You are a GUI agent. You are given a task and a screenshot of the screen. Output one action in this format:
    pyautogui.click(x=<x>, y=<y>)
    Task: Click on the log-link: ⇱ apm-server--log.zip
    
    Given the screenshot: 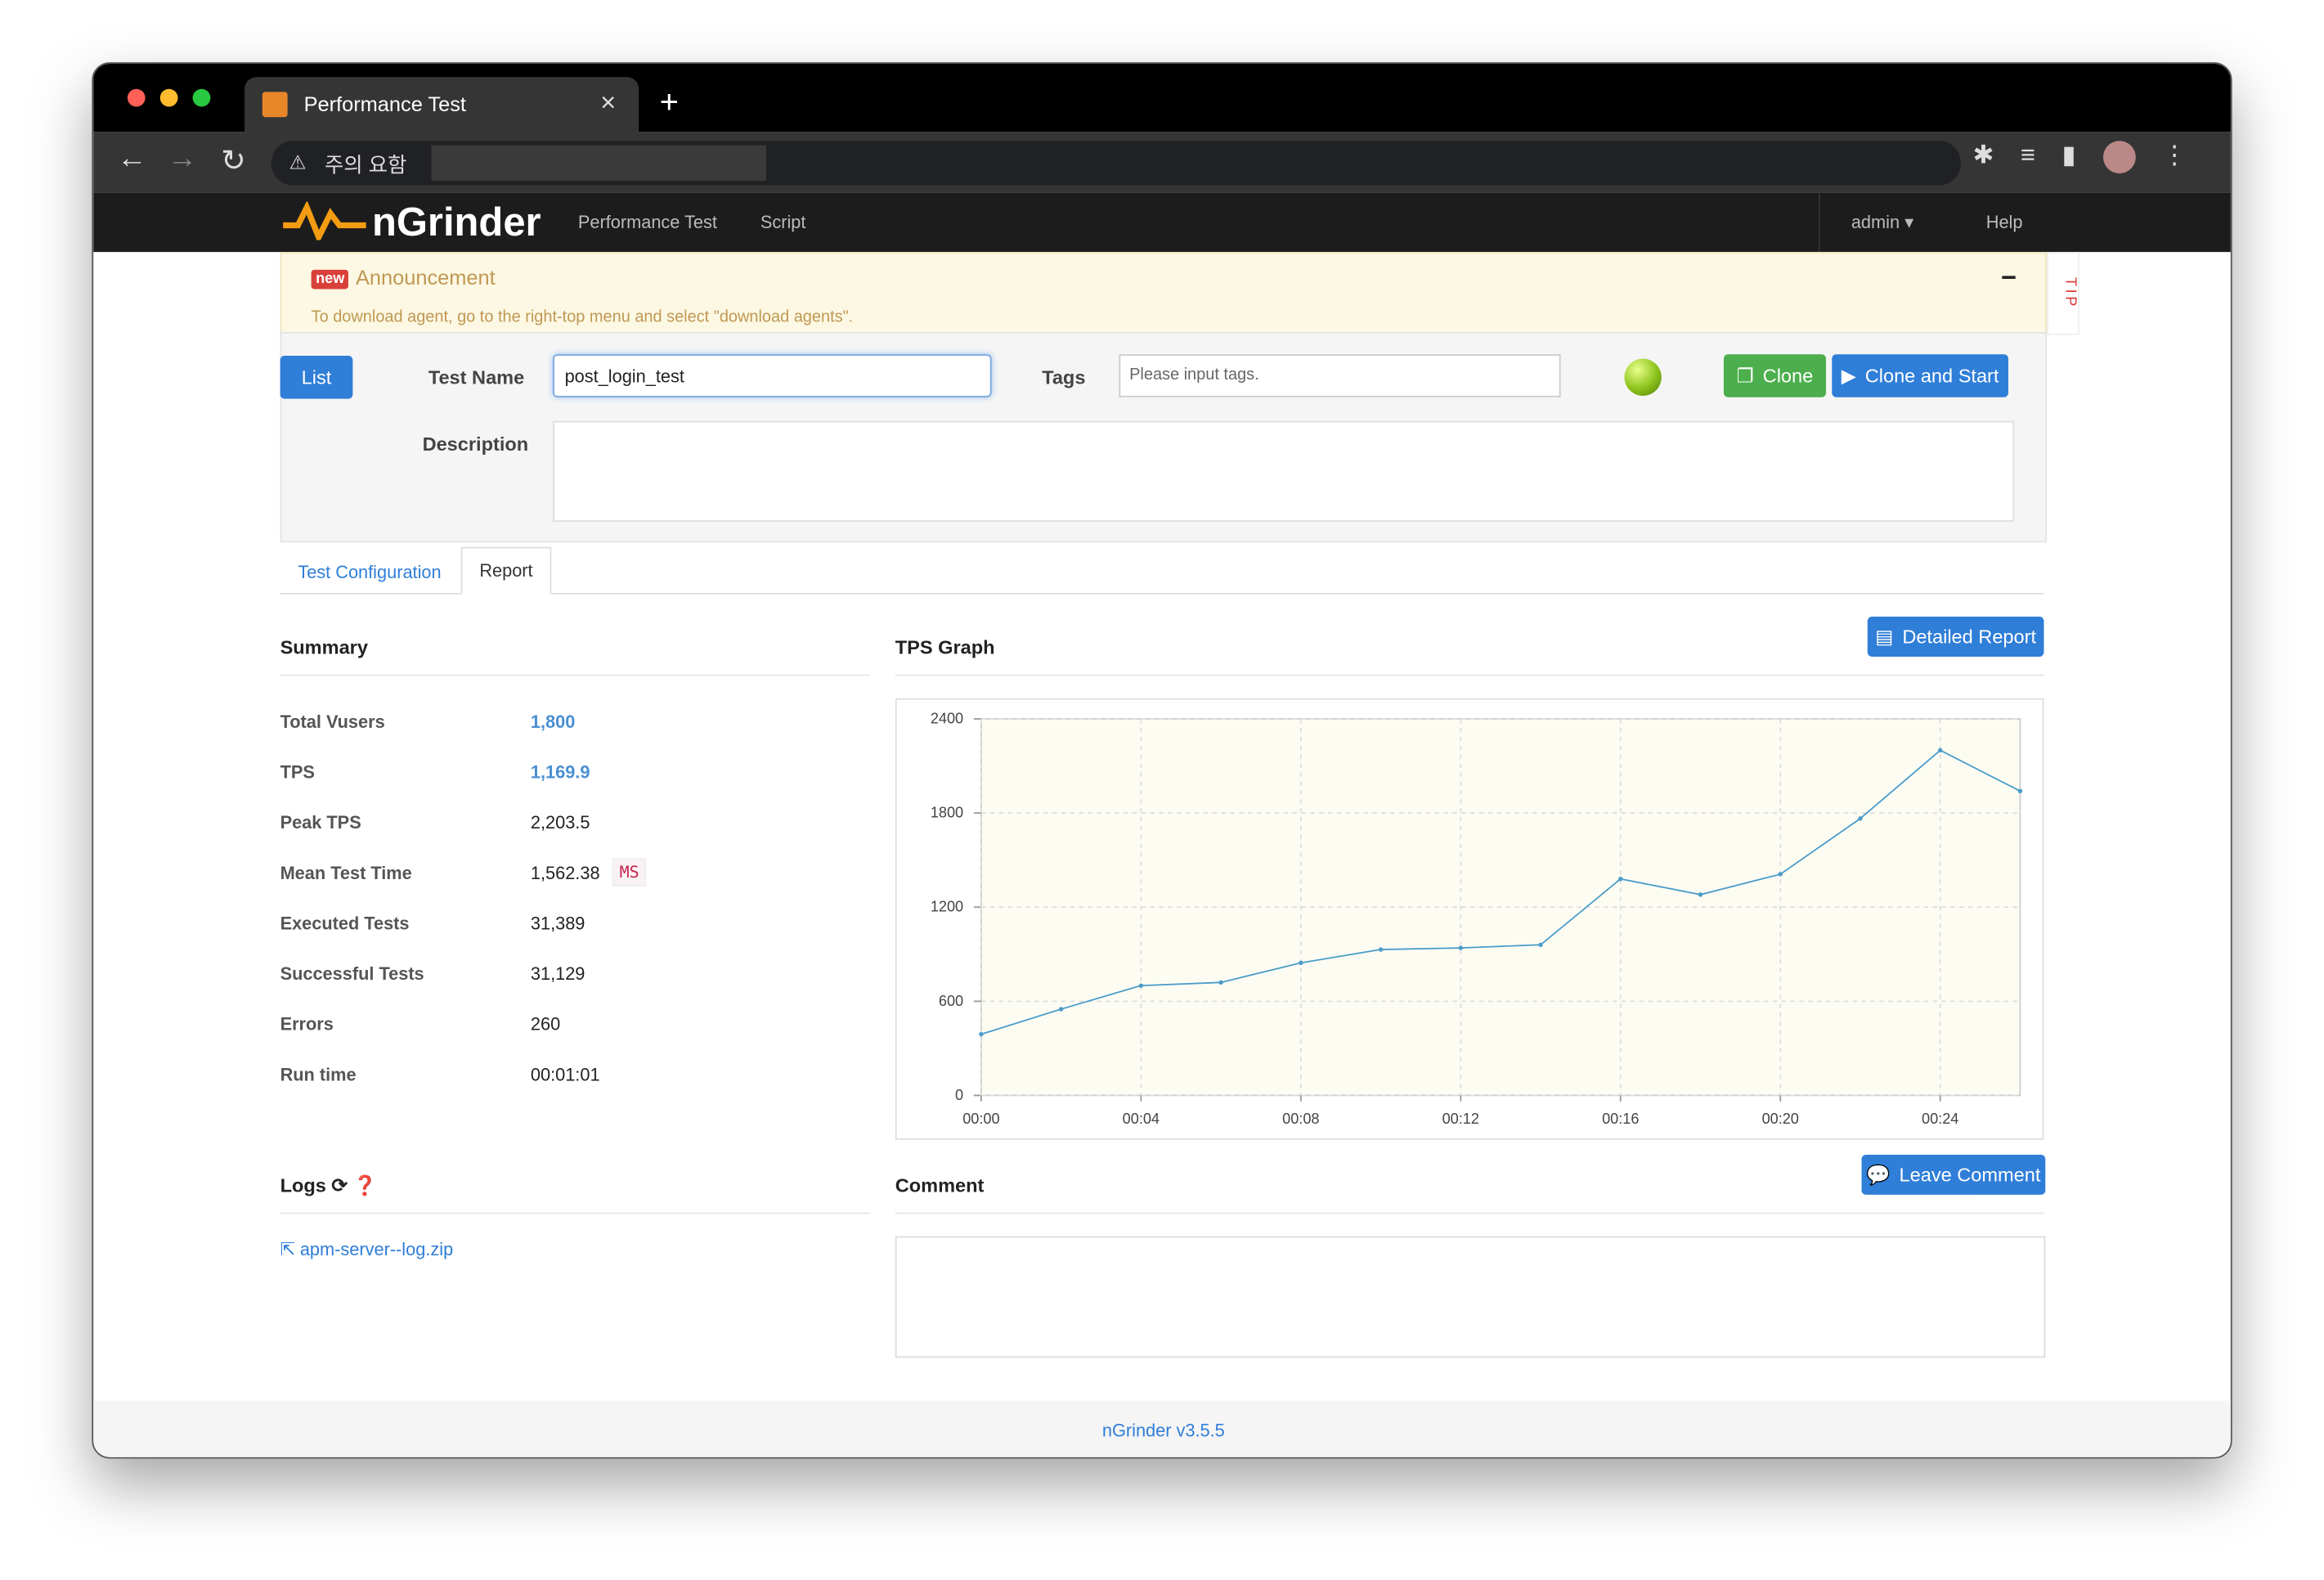 What is the action you would take?
    pyautogui.click(x=367, y=1249)
    